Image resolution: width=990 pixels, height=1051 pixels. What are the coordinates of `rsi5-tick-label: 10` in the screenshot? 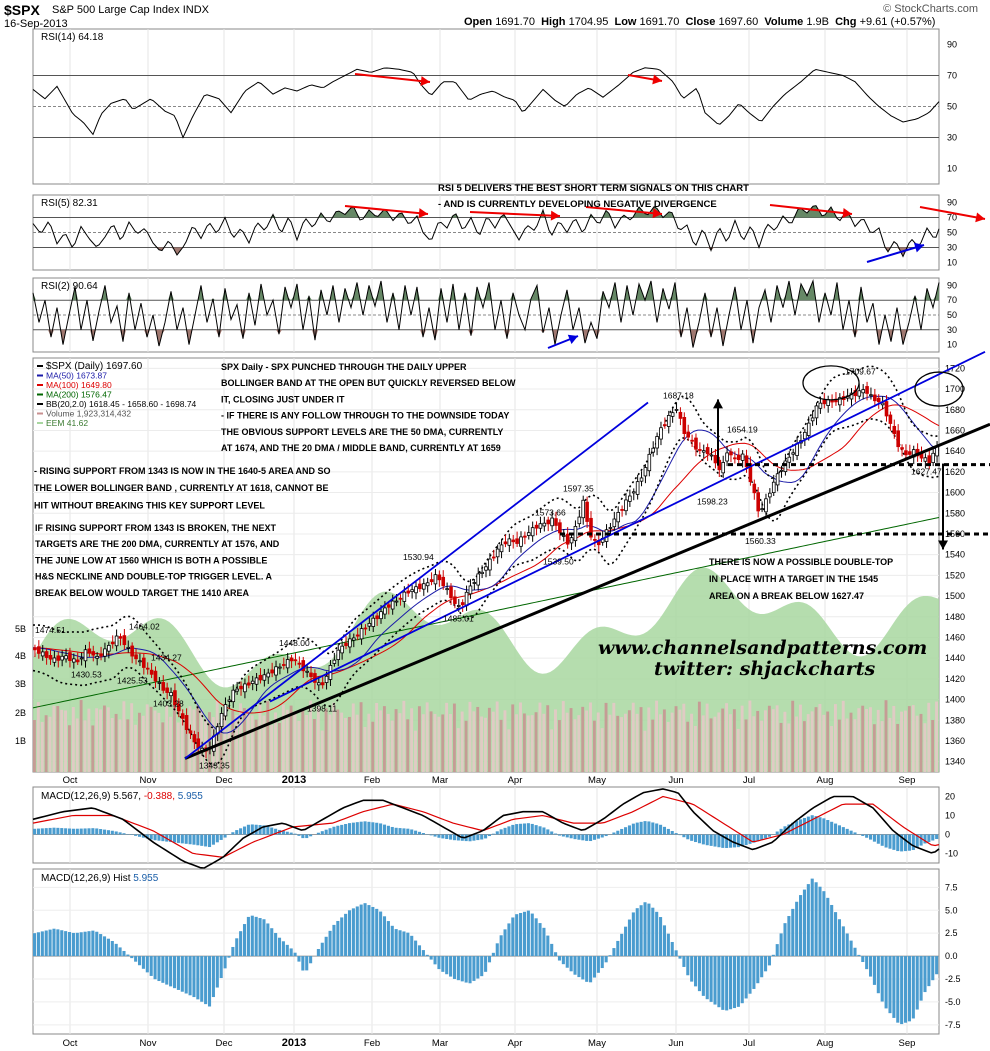 It's located at (952, 263).